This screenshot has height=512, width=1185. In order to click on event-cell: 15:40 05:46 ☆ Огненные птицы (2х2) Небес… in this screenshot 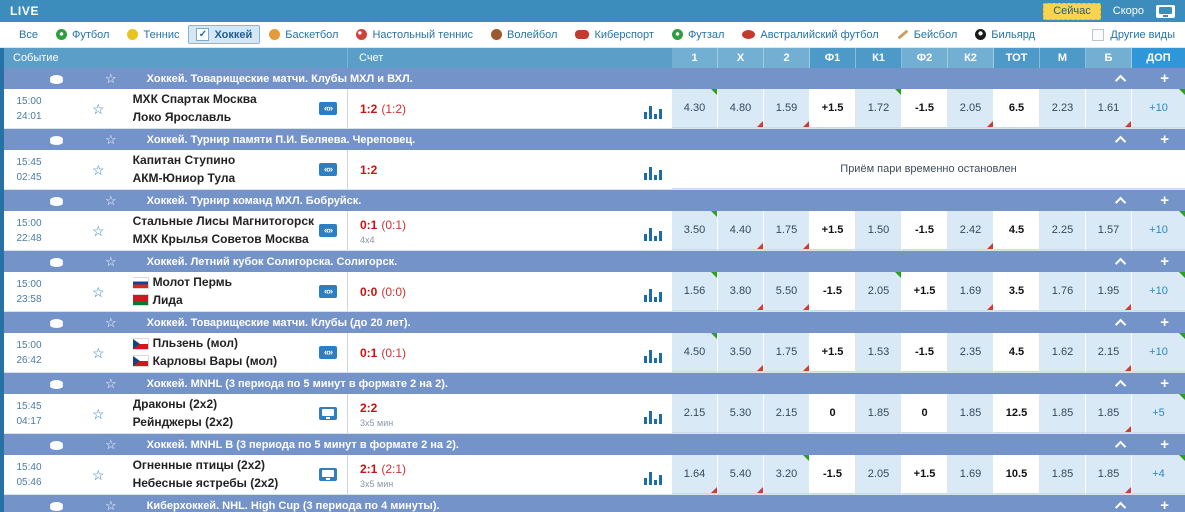, I will do `click(175, 474)`.